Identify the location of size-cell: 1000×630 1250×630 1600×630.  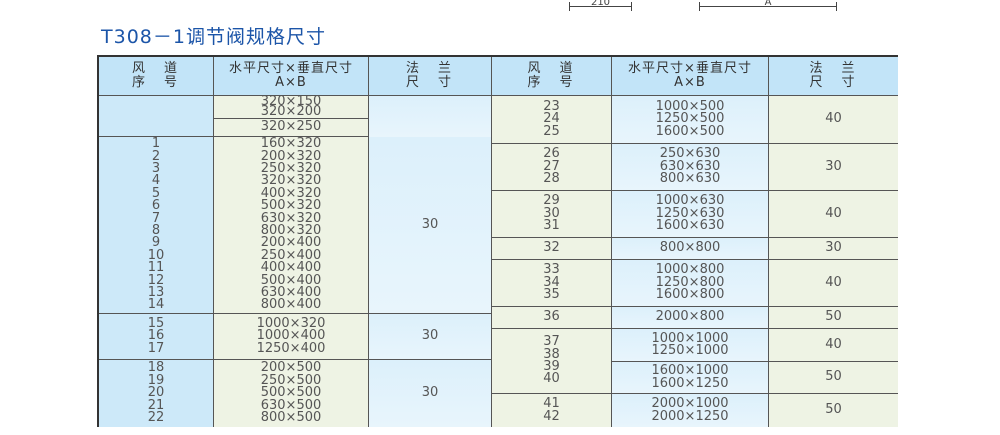
(690, 214).